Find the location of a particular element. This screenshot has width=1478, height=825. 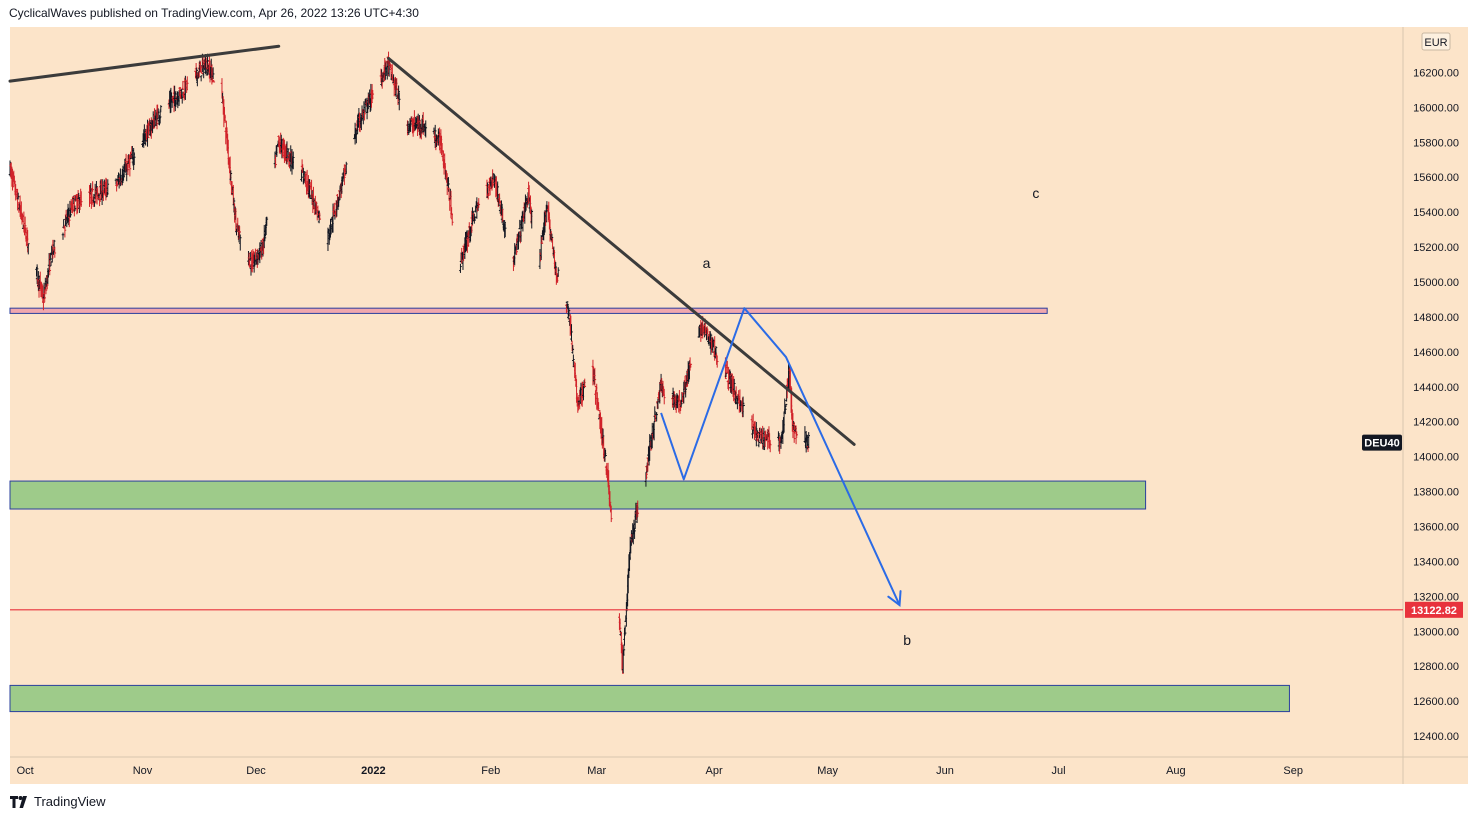

y-tick-label: 15400.00 is located at coordinates (1436, 213).